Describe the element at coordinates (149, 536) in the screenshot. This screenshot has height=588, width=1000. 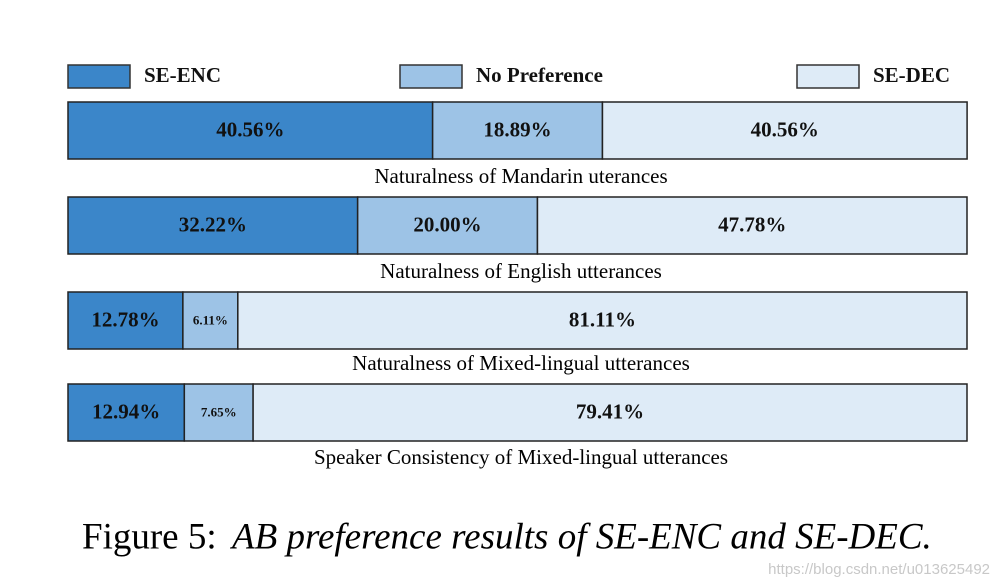
I see `caption-label: Figure 5:` at that location.